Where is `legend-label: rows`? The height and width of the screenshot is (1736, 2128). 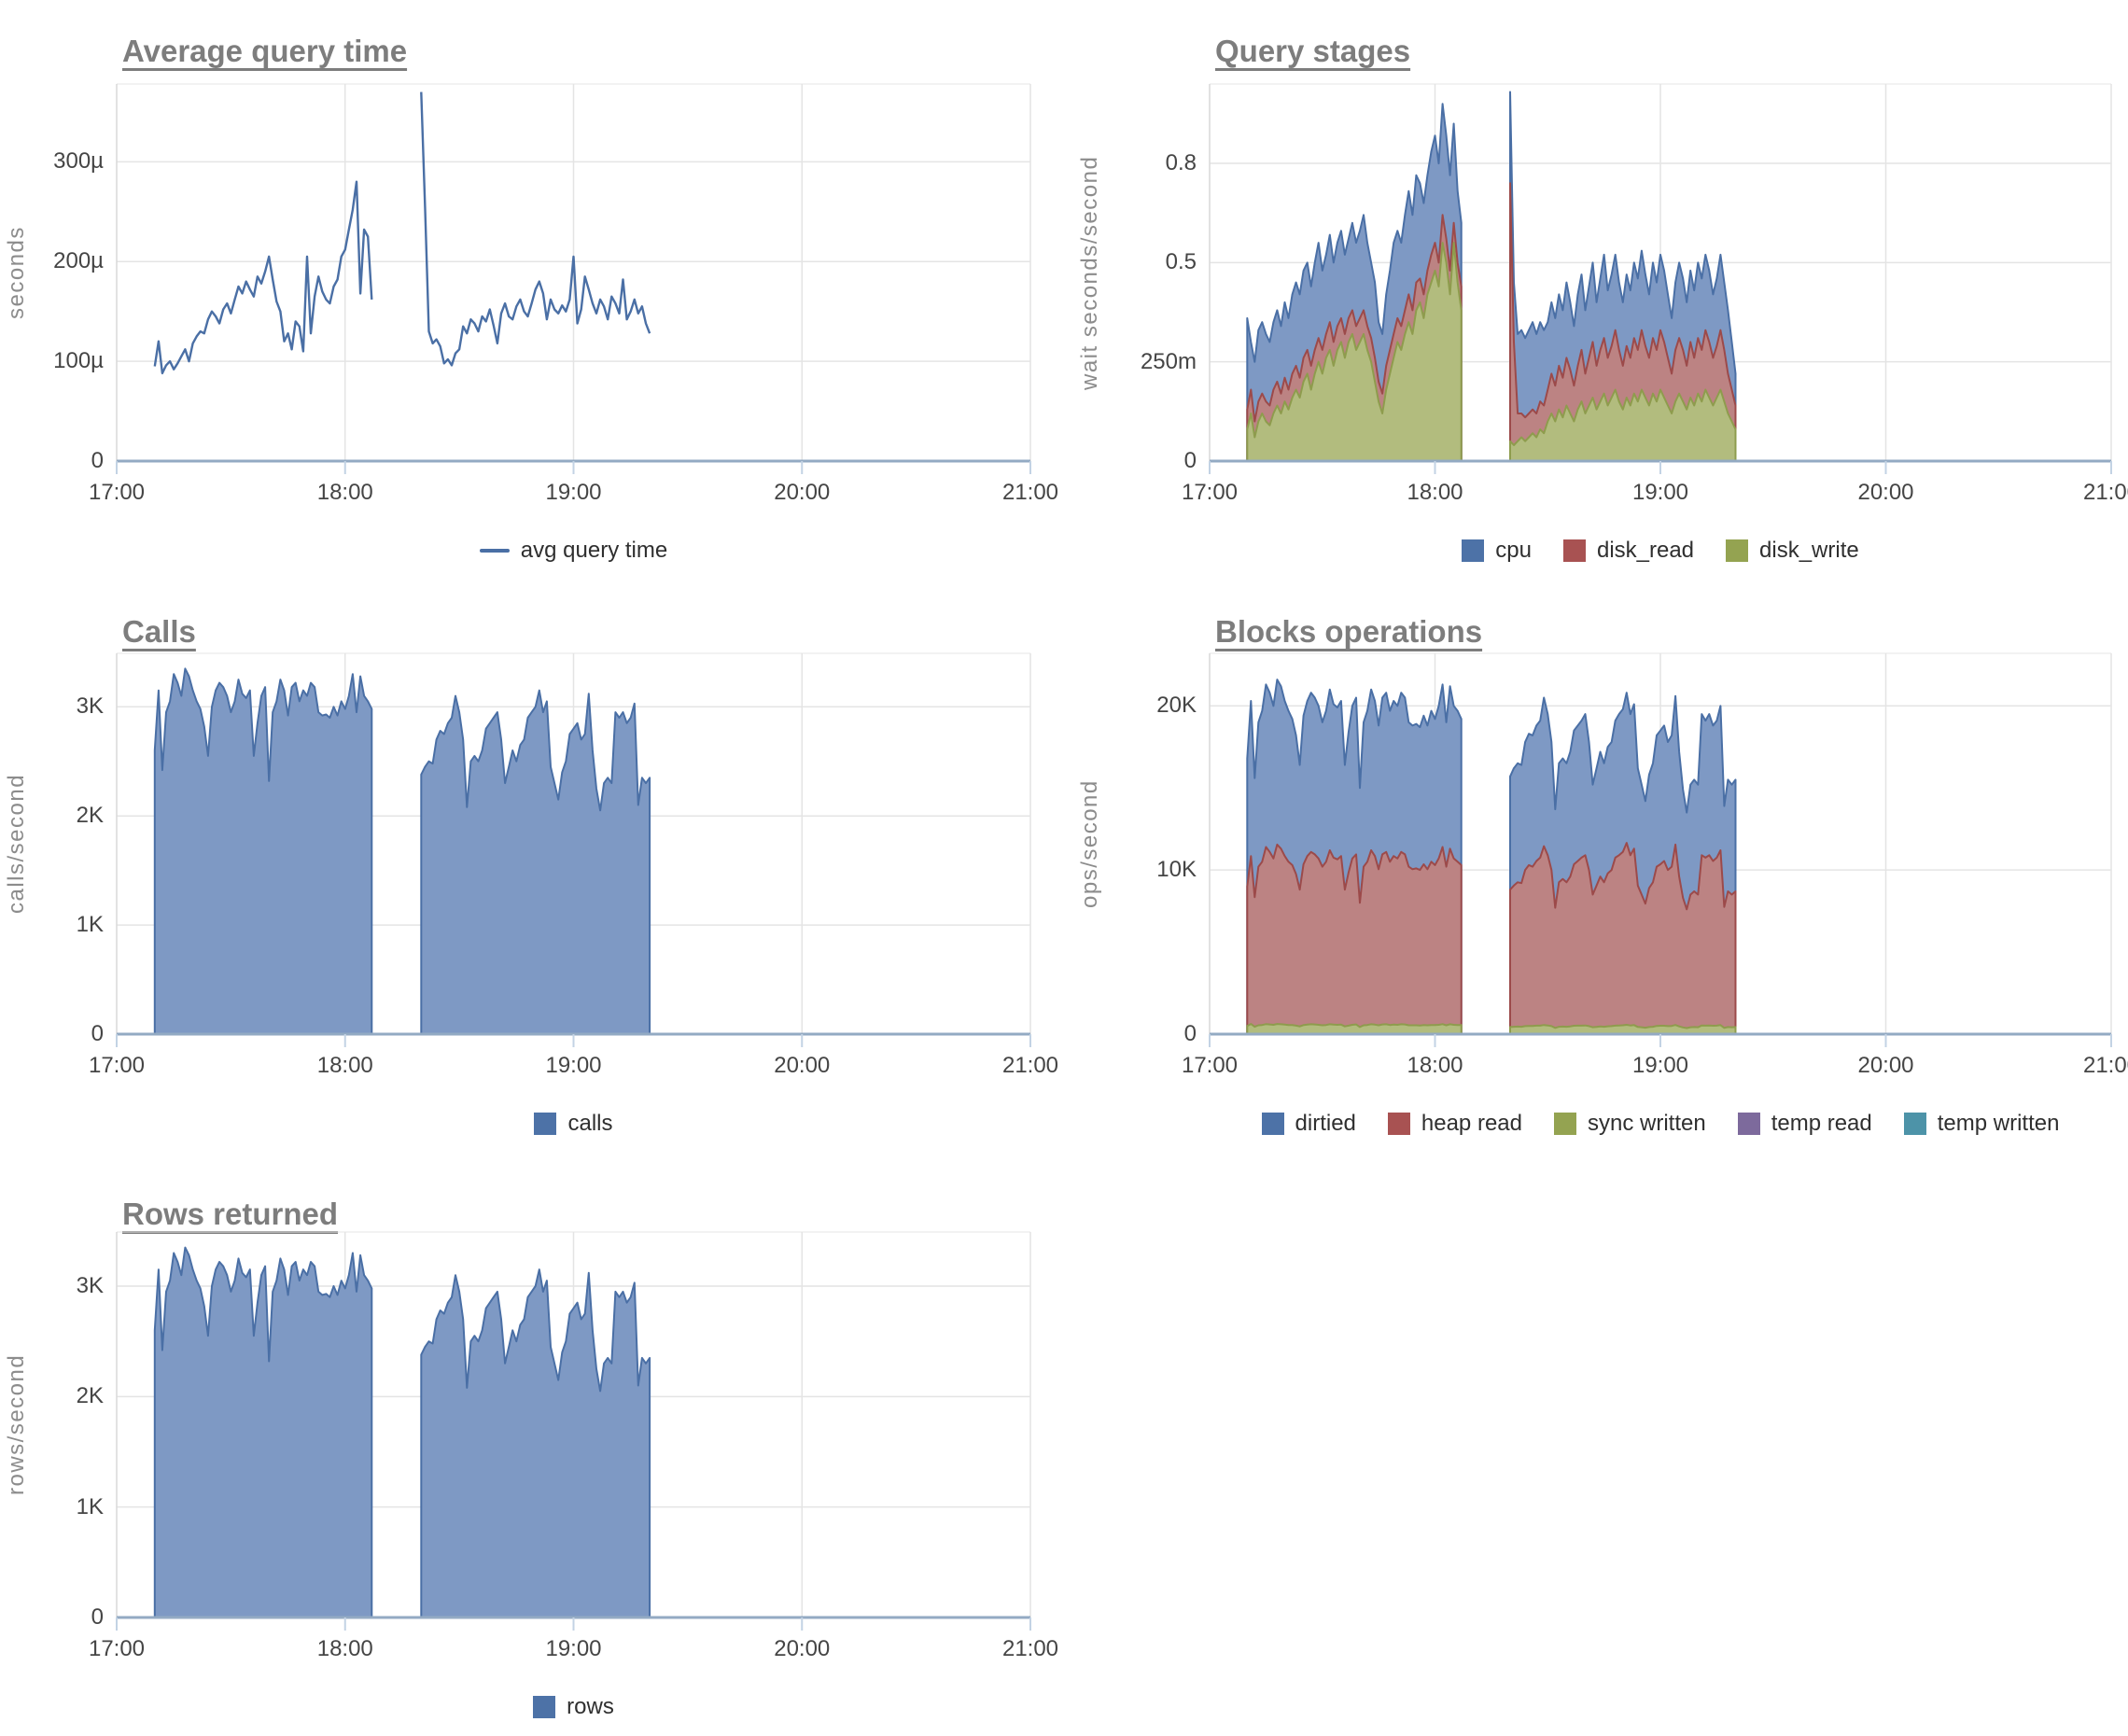
legend-label: rows is located at coordinates (590, 1706).